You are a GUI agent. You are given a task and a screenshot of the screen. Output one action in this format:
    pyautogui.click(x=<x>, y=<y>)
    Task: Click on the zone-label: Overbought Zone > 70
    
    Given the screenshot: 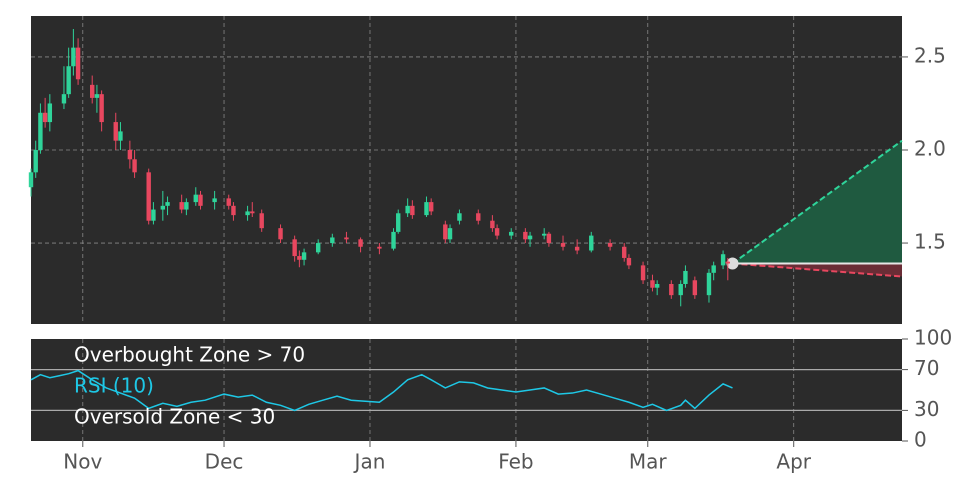 What is the action you would take?
    pyautogui.click(x=189, y=355)
    